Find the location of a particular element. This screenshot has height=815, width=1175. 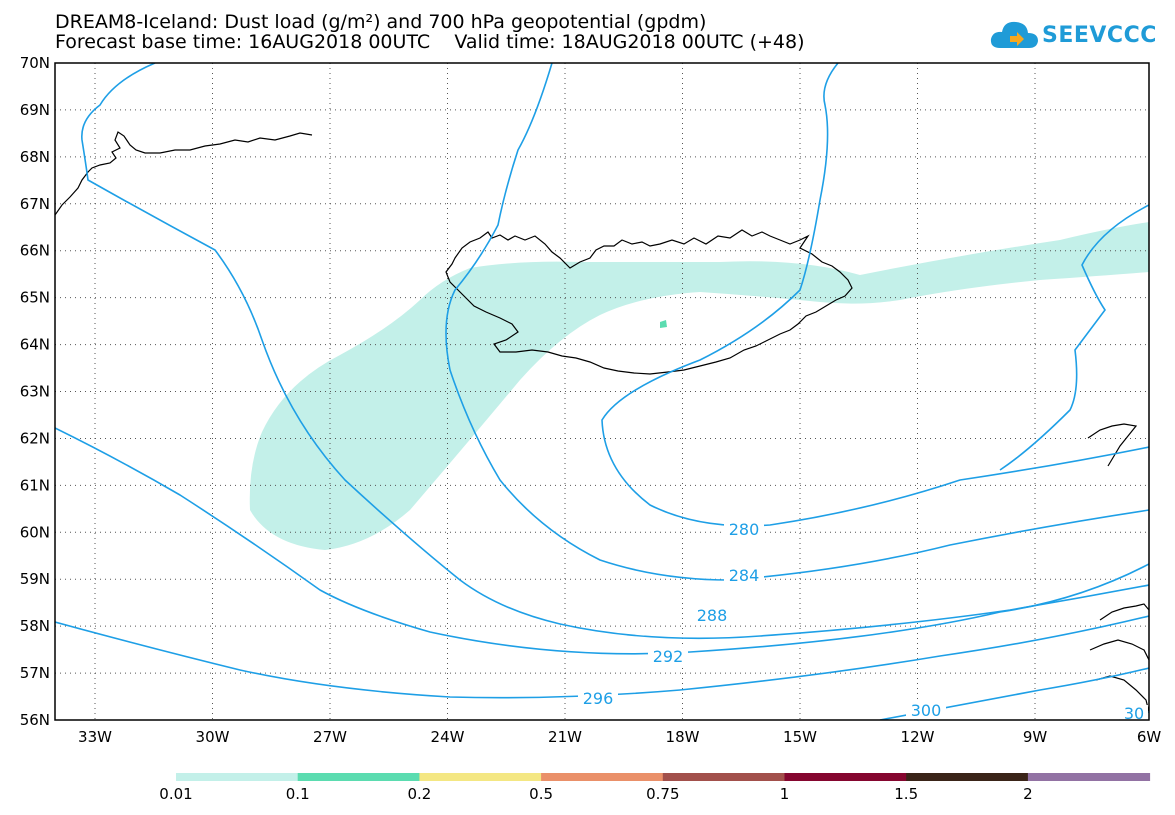

latitude-tick-label: 68N is located at coordinates (35, 157).